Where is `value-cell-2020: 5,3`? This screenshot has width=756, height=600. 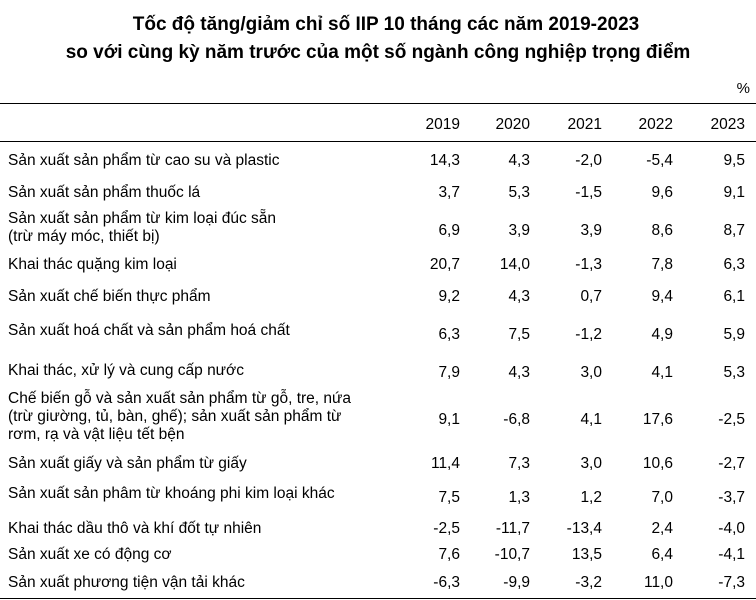
value-cell-2020: 5,3 is located at coordinates (519, 192).